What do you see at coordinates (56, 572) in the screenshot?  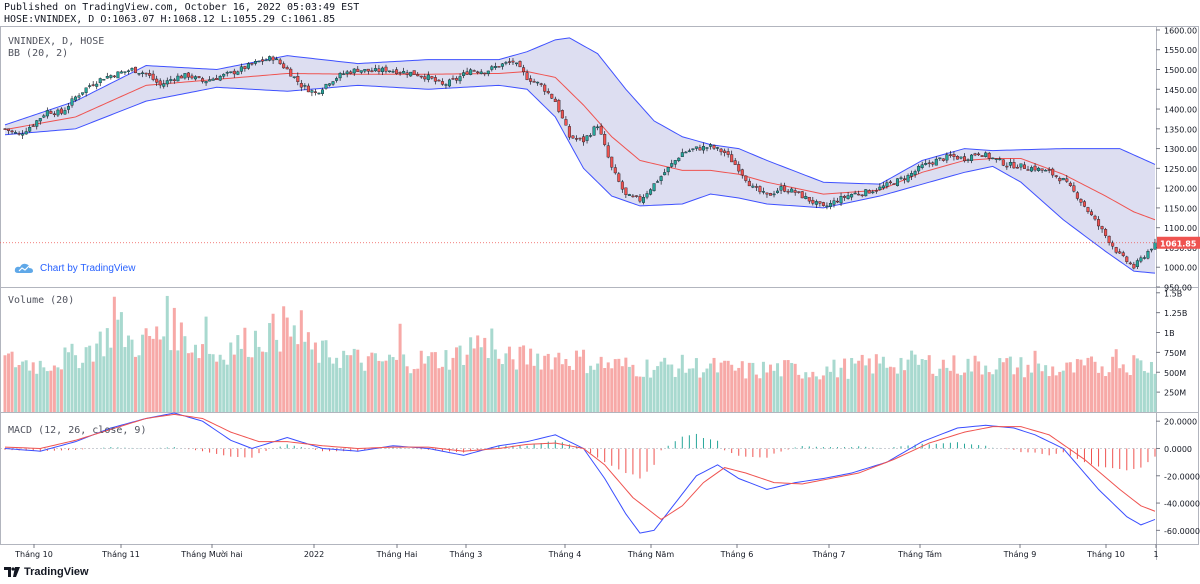 I see `footer-brand-text: TradingView` at bounding box center [56, 572].